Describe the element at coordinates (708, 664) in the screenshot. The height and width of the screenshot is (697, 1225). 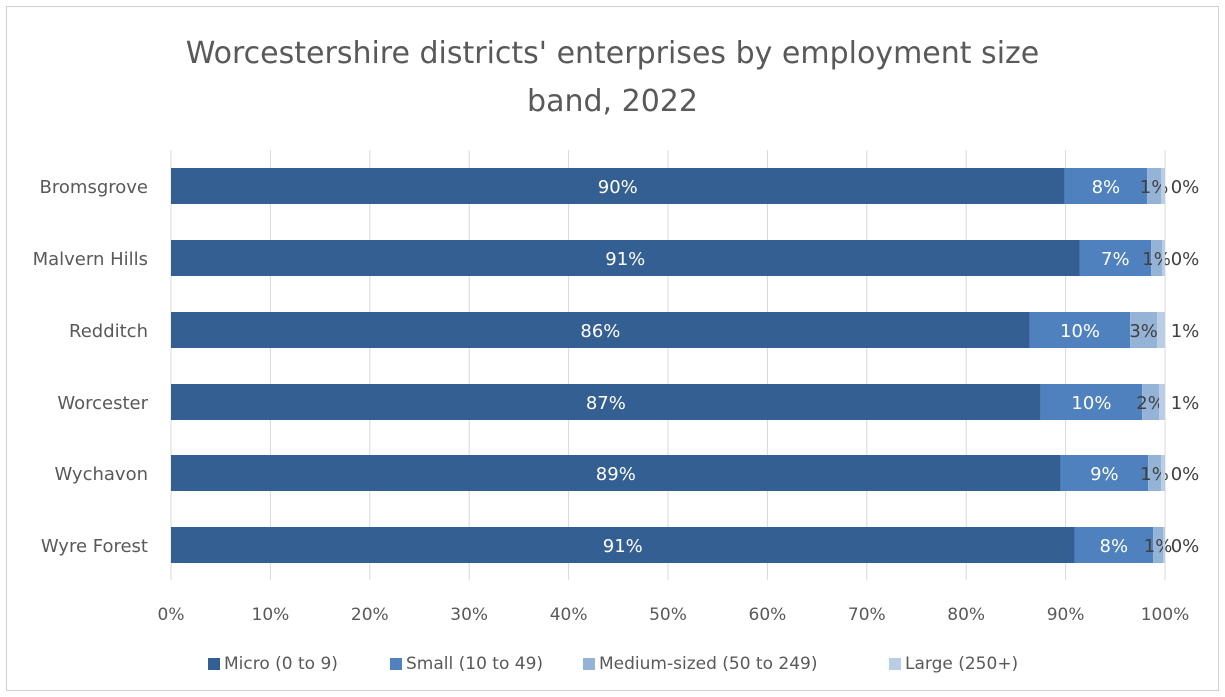
I see `legend-label: Medium-sized (50 to 249)` at that location.